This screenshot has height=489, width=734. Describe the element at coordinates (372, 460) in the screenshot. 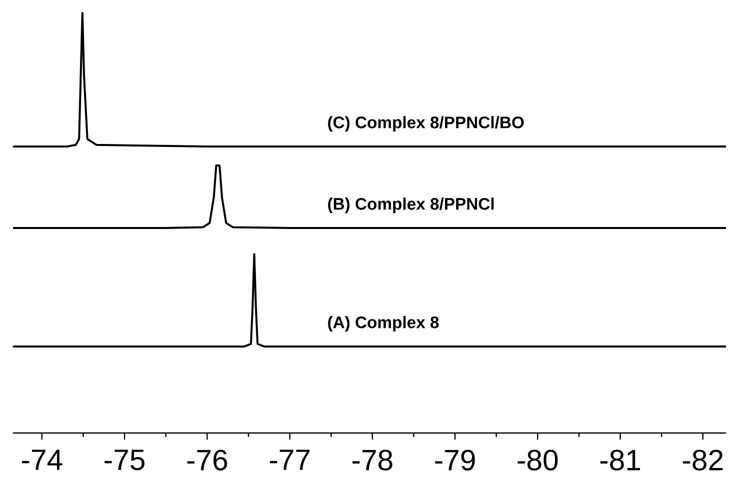

I see `x-tick-label: -78` at that location.